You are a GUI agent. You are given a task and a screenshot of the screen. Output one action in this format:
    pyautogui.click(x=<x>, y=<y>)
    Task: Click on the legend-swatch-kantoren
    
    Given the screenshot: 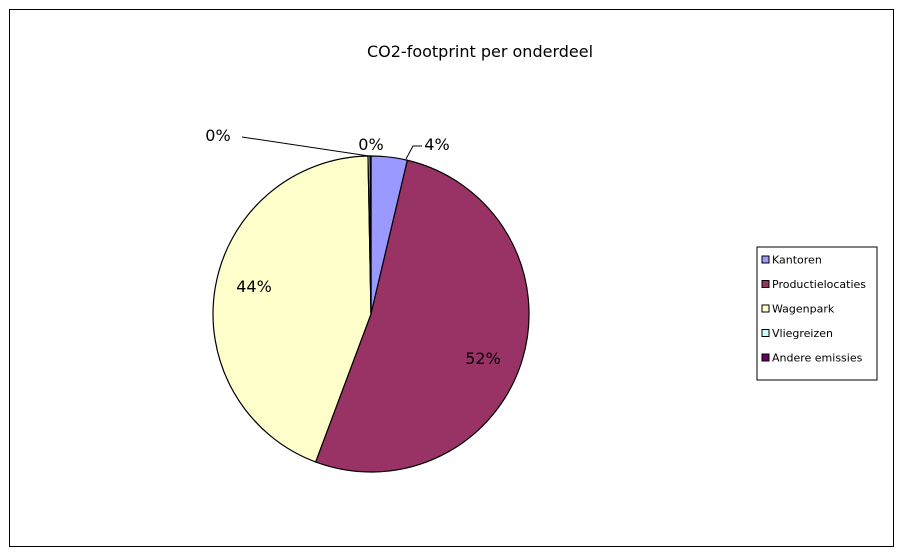 What is the action you would take?
    pyautogui.click(x=765, y=259)
    